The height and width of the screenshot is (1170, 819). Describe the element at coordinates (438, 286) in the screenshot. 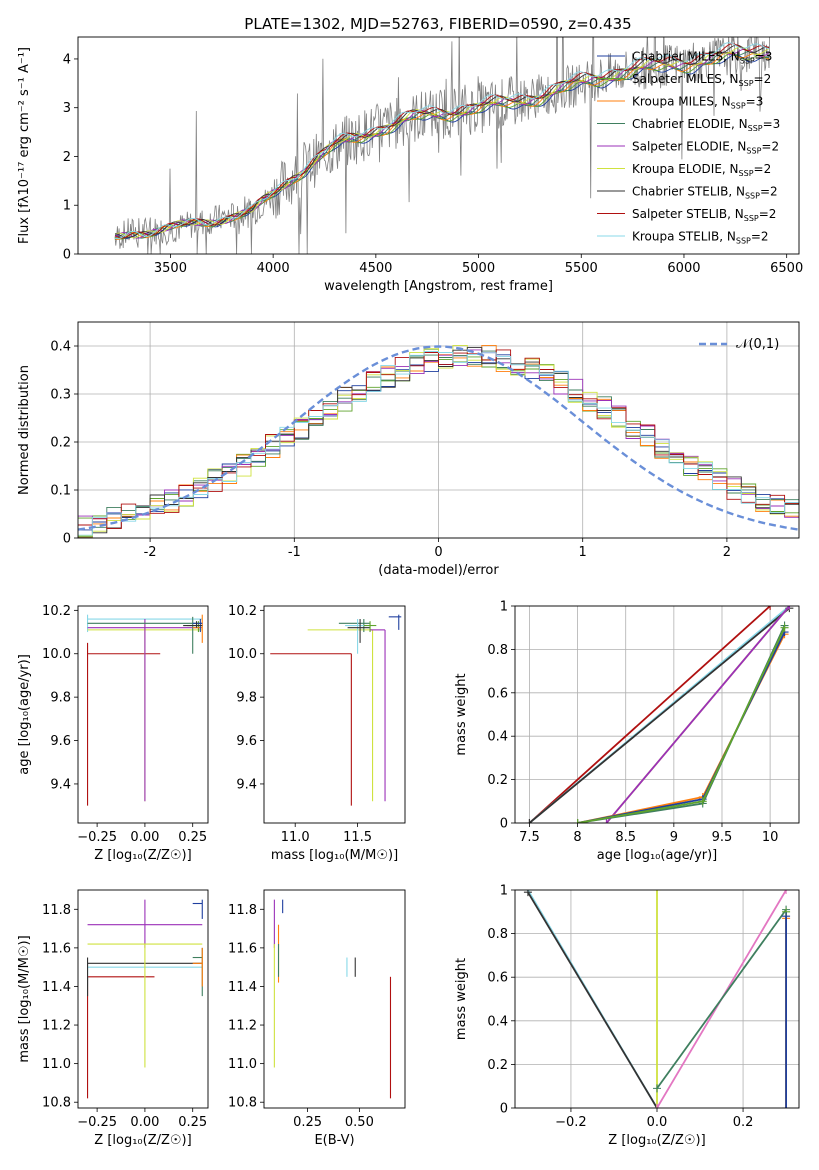

I see `x-axis-label: wavelength [Angstrom, rest frame]` at that location.